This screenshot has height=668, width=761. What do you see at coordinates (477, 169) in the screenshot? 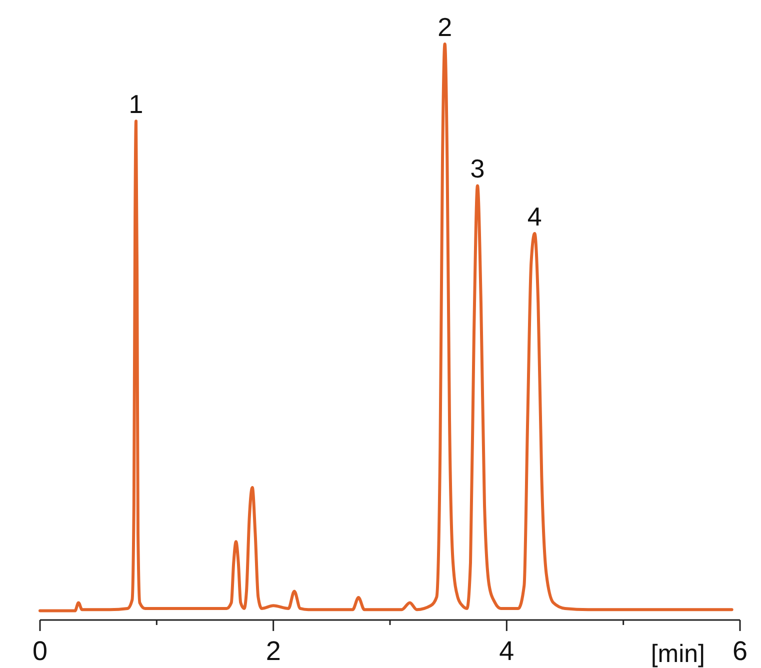
I see `annotation: 3` at bounding box center [477, 169].